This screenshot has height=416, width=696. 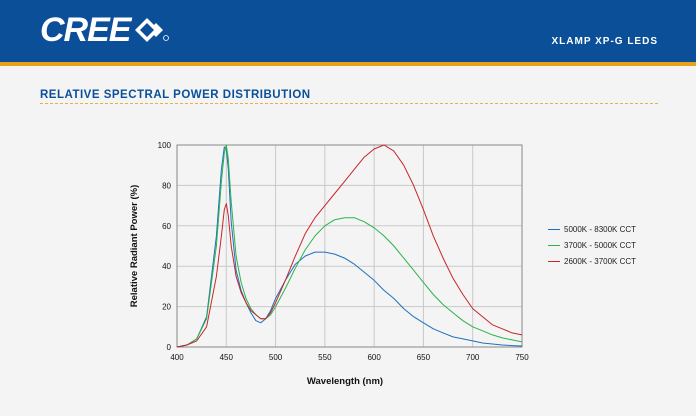 I want to click on x-tick-label: 500, so click(x=276, y=357).